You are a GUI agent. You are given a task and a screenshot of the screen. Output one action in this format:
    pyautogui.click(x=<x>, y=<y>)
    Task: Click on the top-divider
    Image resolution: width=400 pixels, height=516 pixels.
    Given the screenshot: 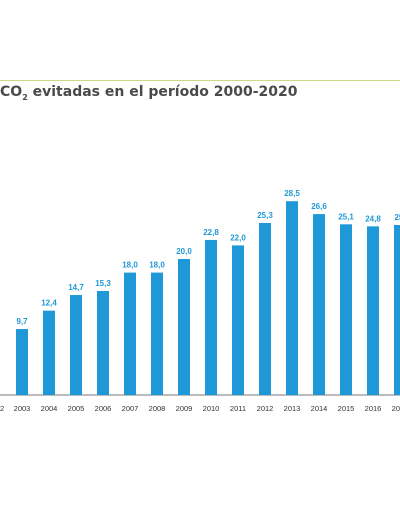 What is the action you would take?
    pyautogui.click(x=200, y=80)
    